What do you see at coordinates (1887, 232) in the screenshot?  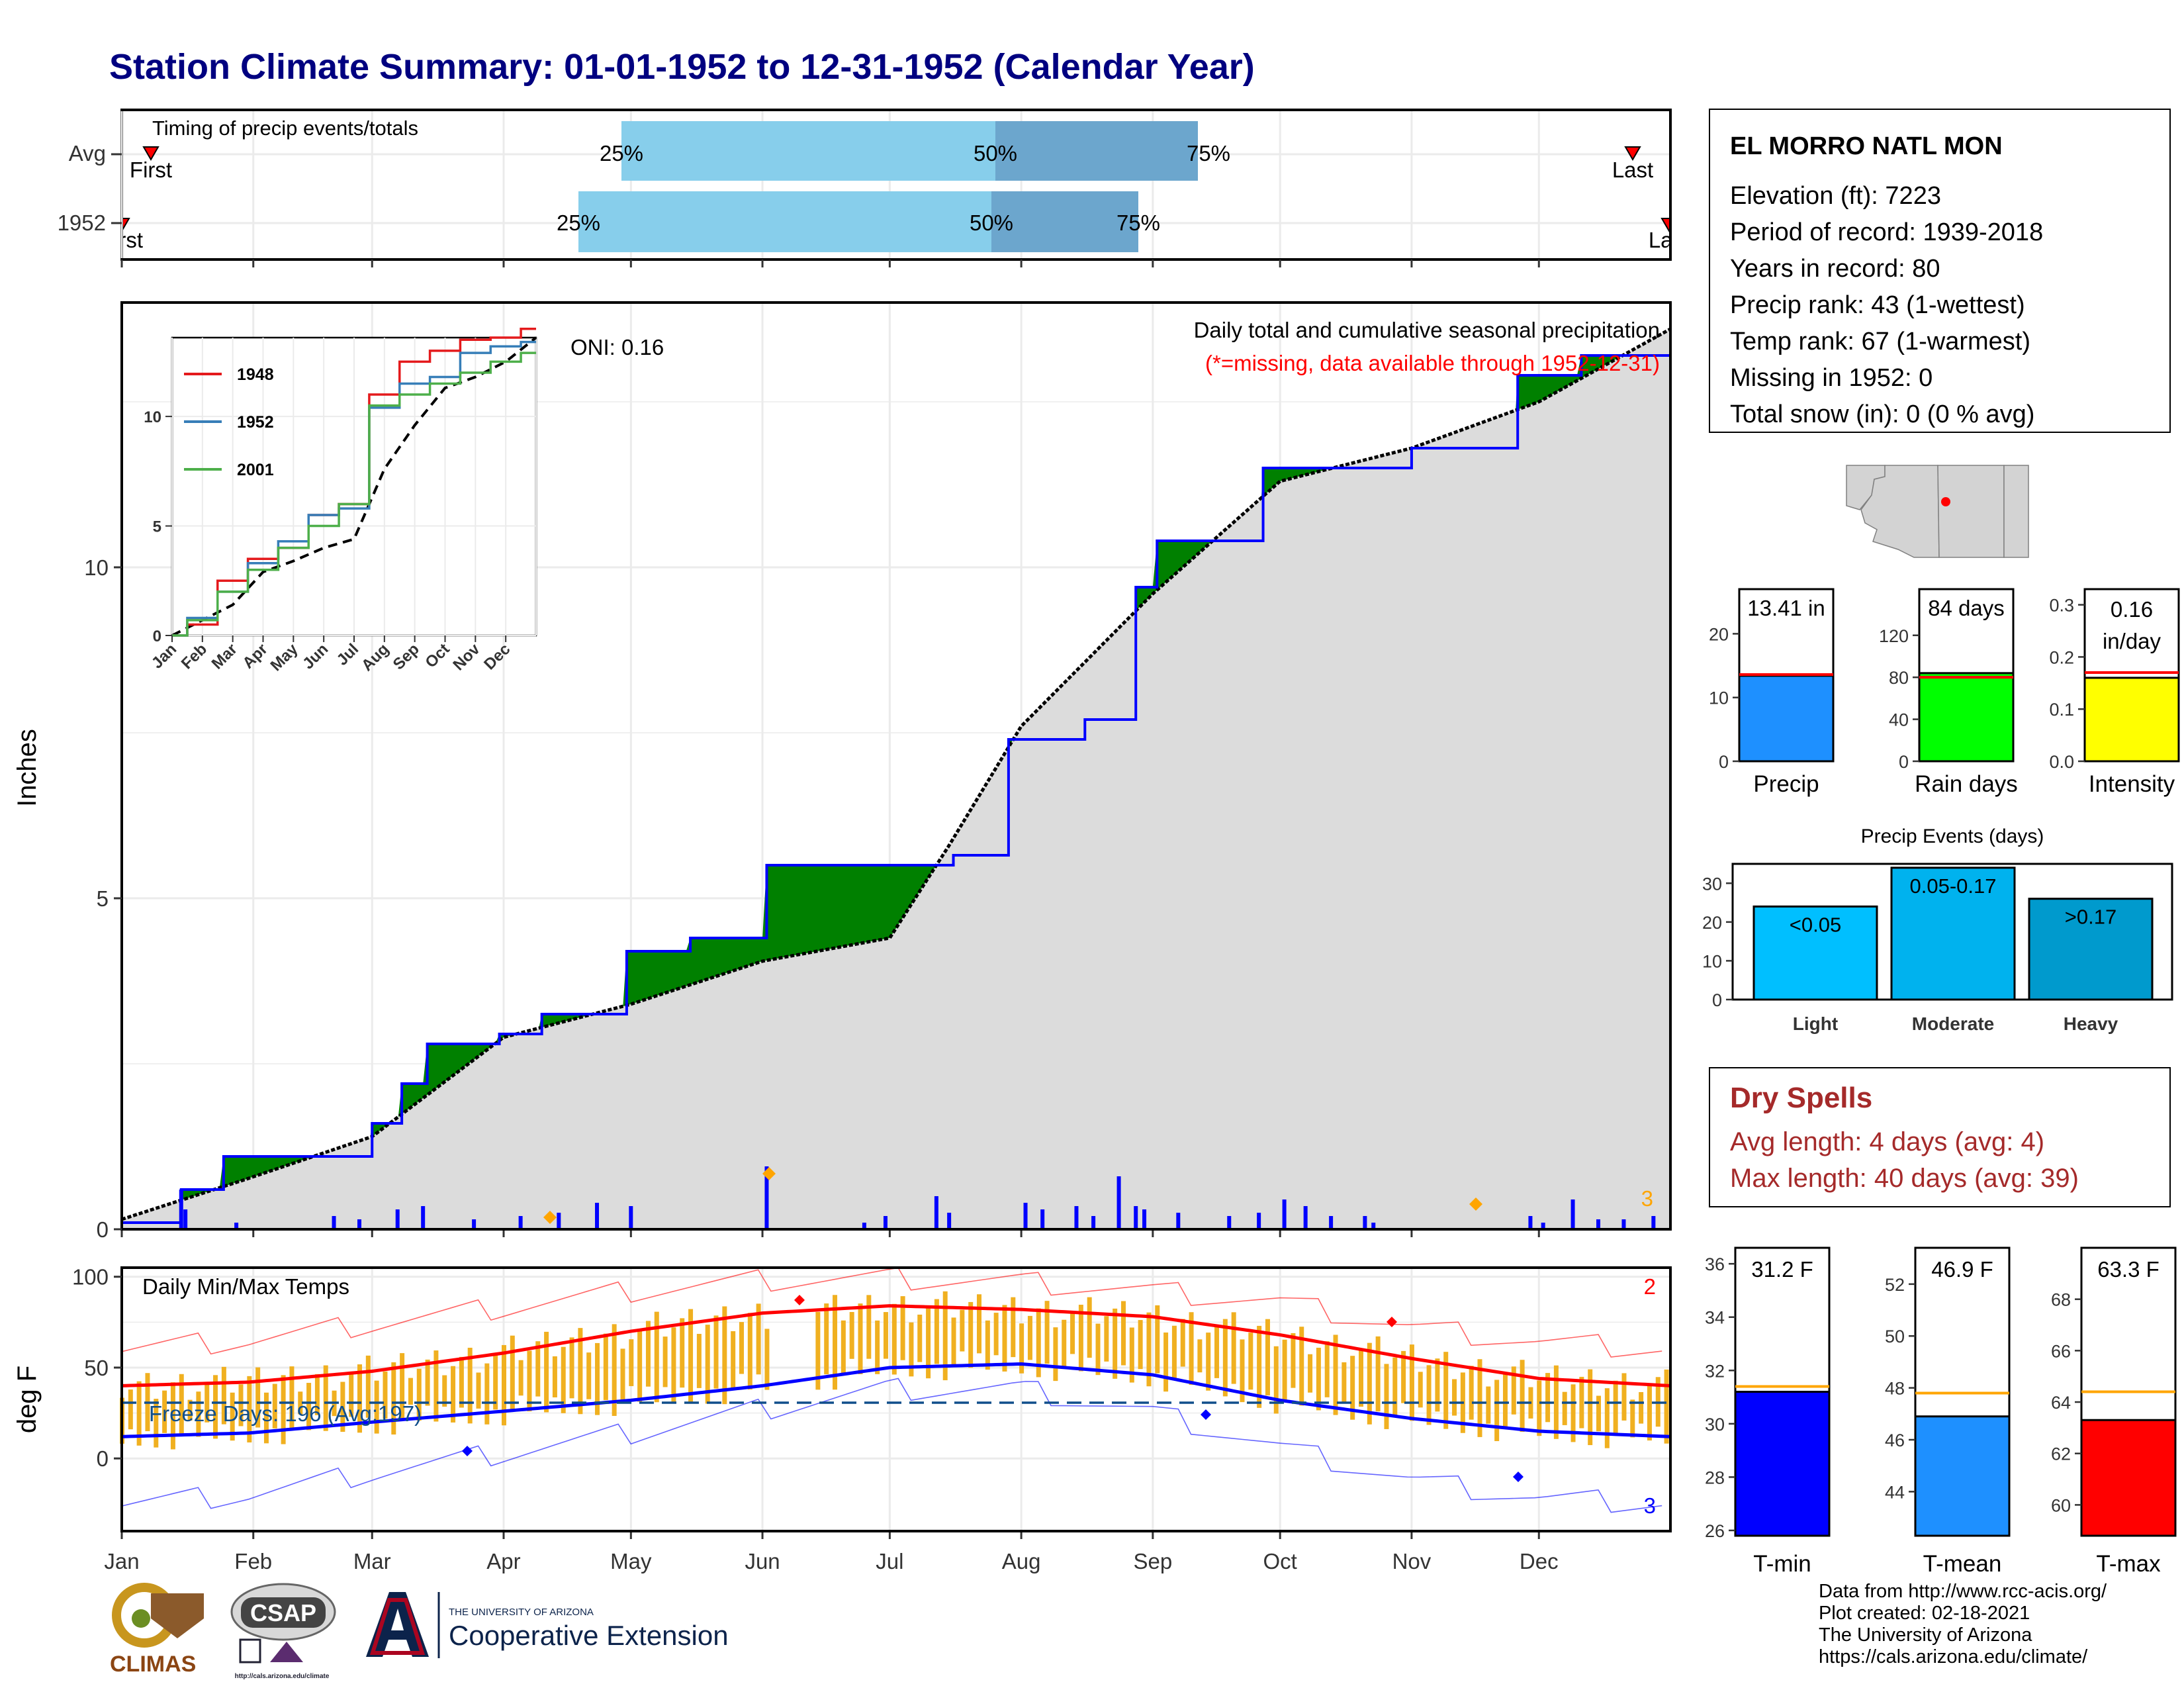 I see `station-period: Period of record: 1939-2018` at bounding box center [1887, 232].